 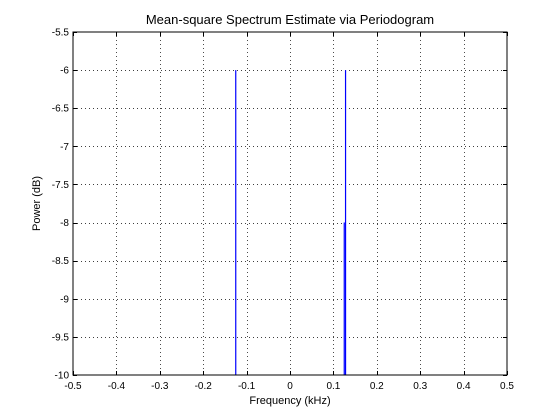 What do you see at coordinates (61, 109) in the screenshot?
I see `y-tick-label: -6.5` at bounding box center [61, 109].